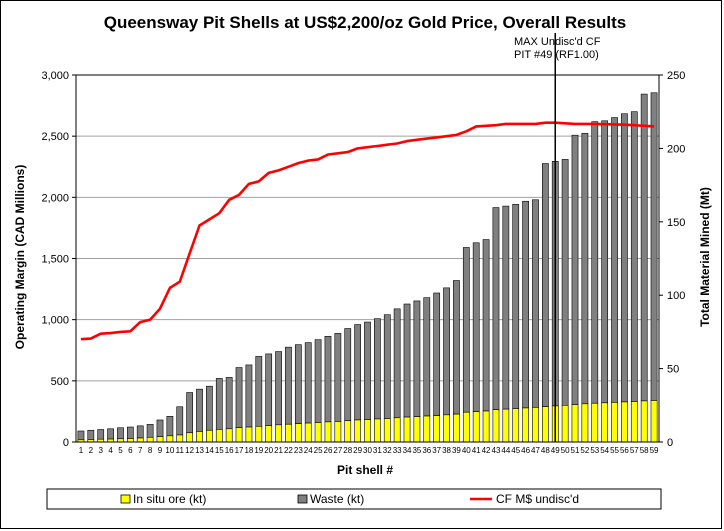  What do you see at coordinates (337, 499) in the screenshot?
I see `legend-label: Waste (kt)` at bounding box center [337, 499].